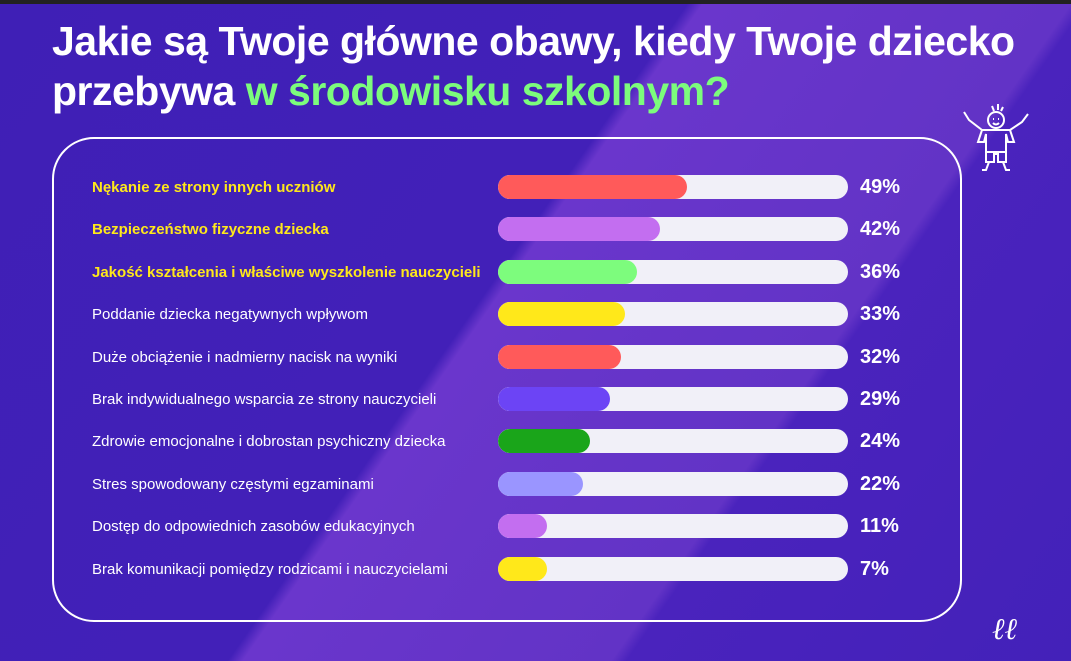 This screenshot has width=1071, height=661. I want to click on bar-row: Bezpieczeństwo fizyczne dziecka 42%, so click(517, 230).